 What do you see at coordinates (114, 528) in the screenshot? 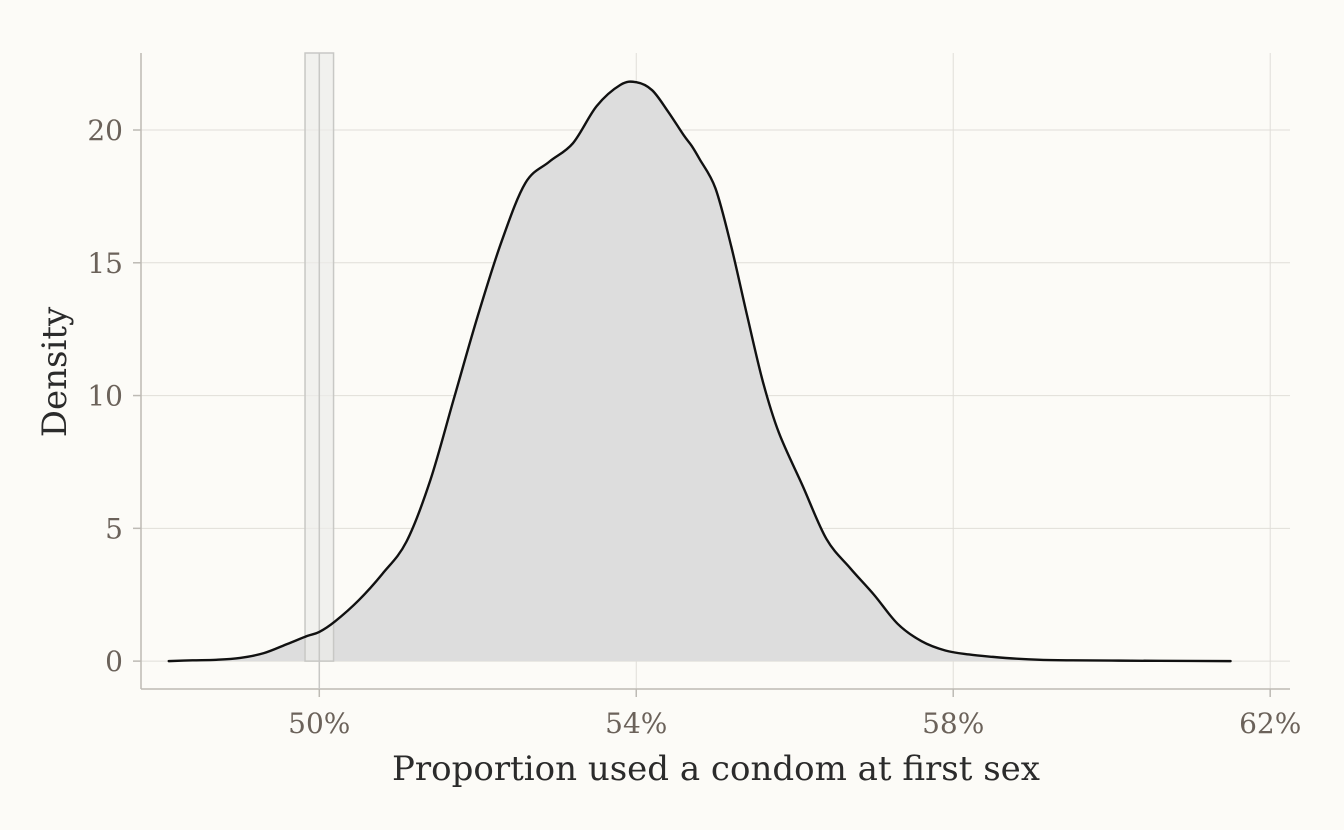
I see `y-tick-label: 5` at bounding box center [114, 528].